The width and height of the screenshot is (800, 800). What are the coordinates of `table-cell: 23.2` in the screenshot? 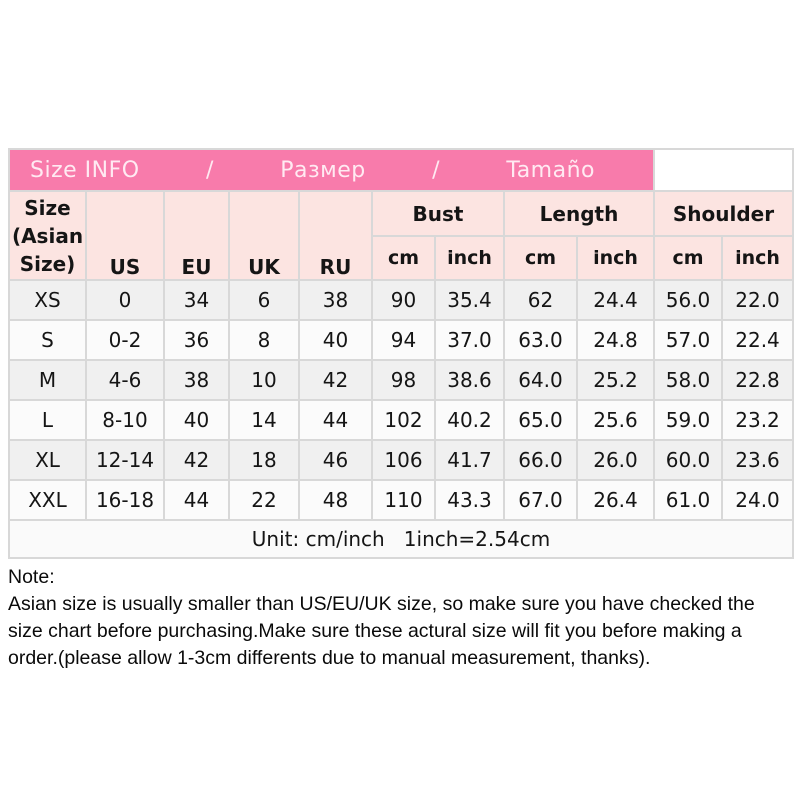 It's located at (758, 420).